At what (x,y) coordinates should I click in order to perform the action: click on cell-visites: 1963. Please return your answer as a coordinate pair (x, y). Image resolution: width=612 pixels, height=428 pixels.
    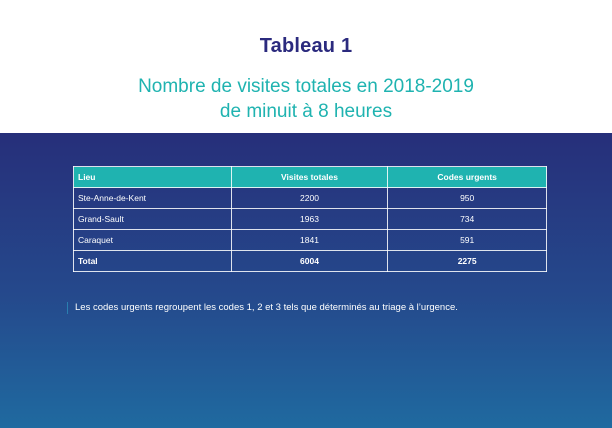
    Looking at the image, I should click on (309, 219).